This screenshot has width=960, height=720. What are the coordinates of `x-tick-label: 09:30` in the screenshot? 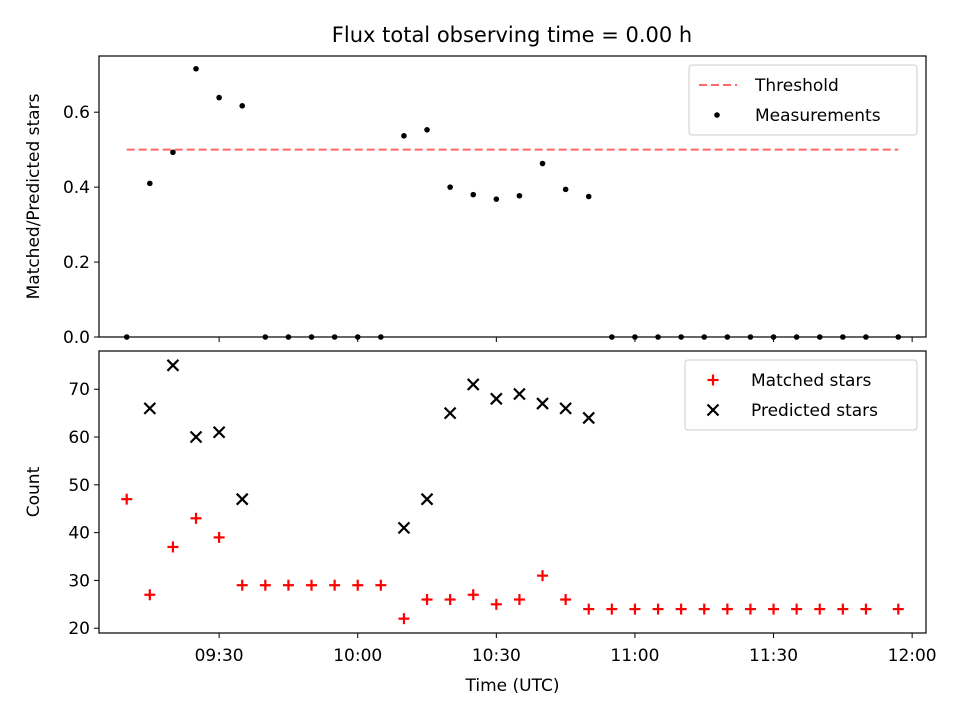 It's located at (219, 656).